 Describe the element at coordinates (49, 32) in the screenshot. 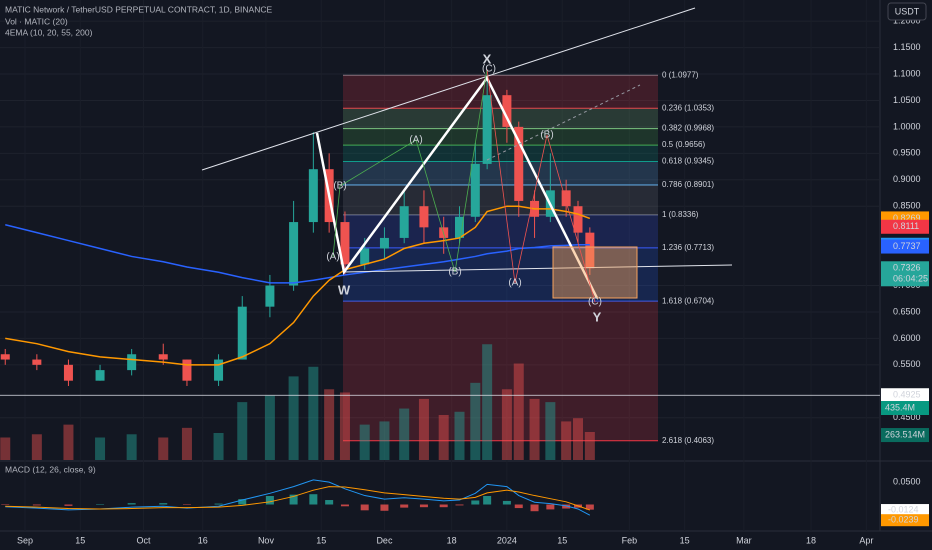

I see `ema-legend: 4EMA (10, 20, 55, 200)` at that location.